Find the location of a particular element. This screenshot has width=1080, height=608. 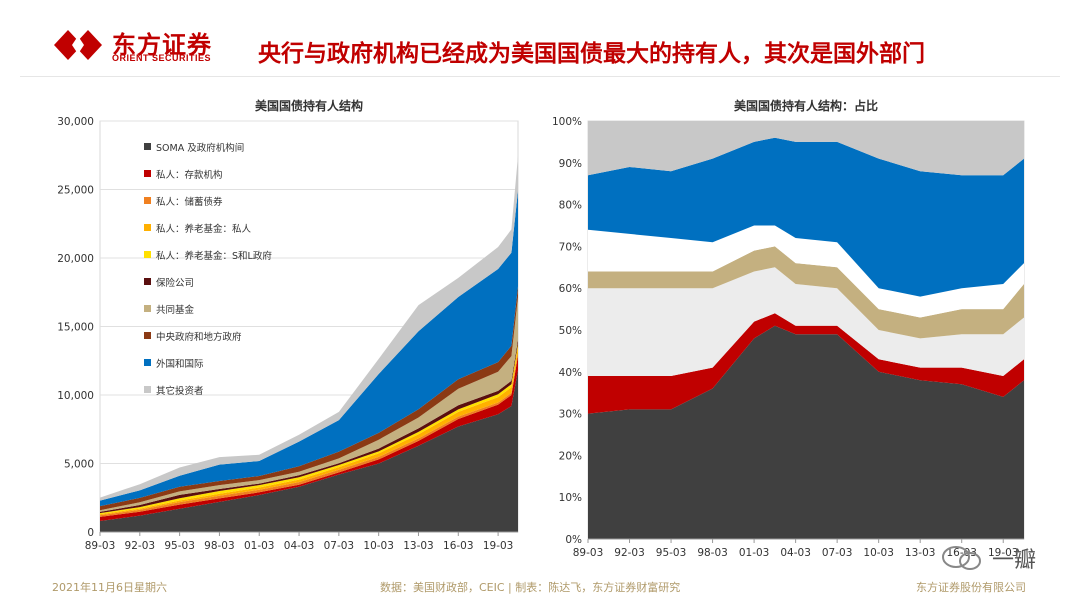

legend-label: SOMA 及政府机构间 is located at coordinates (200, 148).